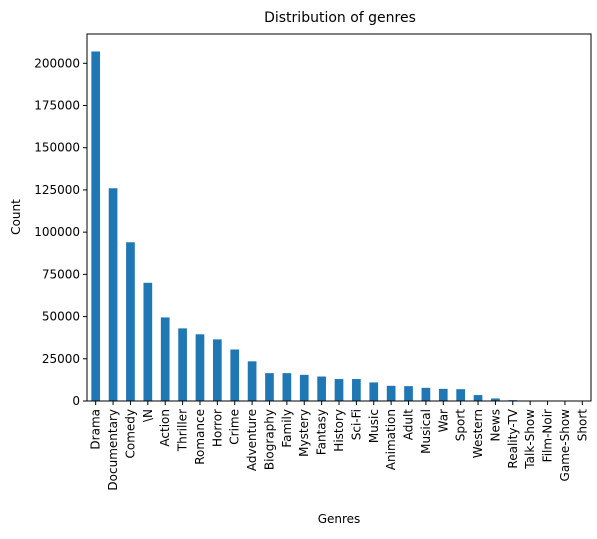 The height and width of the screenshot is (539, 597). Describe the element at coordinates (130, 434) in the screenshot. I see `x-tick-label: Comedy` at that location.